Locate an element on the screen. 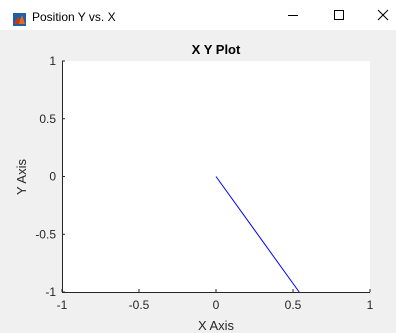  minimize-icon is located at coordinates (293, 15).